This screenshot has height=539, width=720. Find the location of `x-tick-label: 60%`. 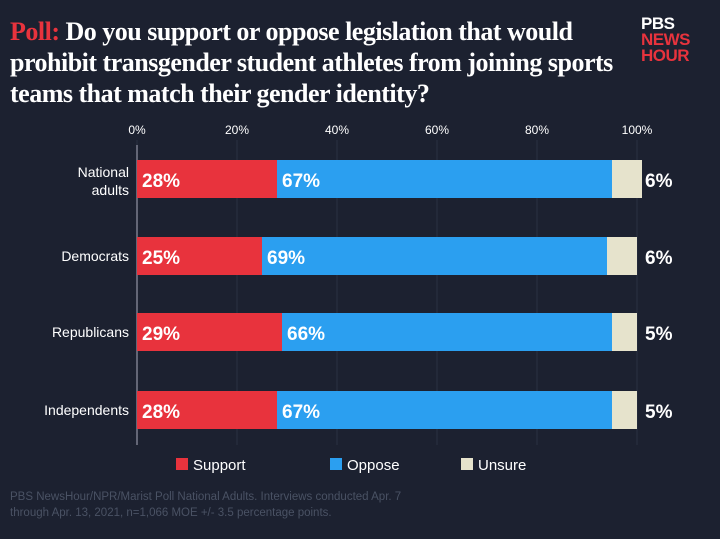

x-tick-label: 60% is located at coordinates (437, 130).